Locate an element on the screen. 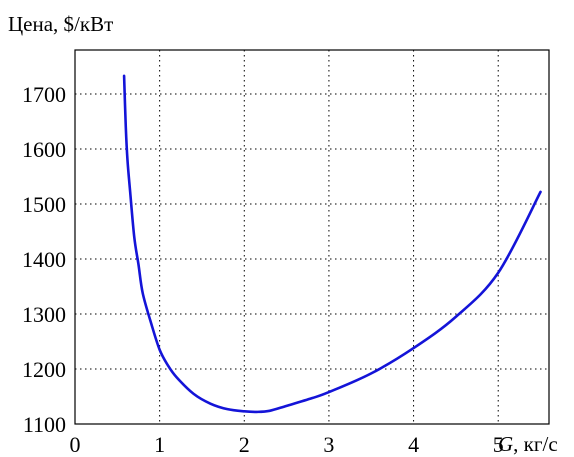  y-tick-label: 1400 is located at coordinates (44, 259).